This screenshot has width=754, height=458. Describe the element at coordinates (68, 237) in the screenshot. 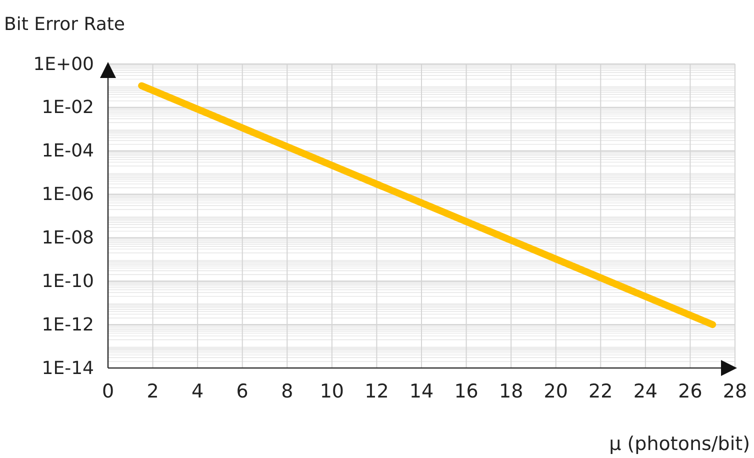

I see `y-tick-label: 1E-08` at that location.